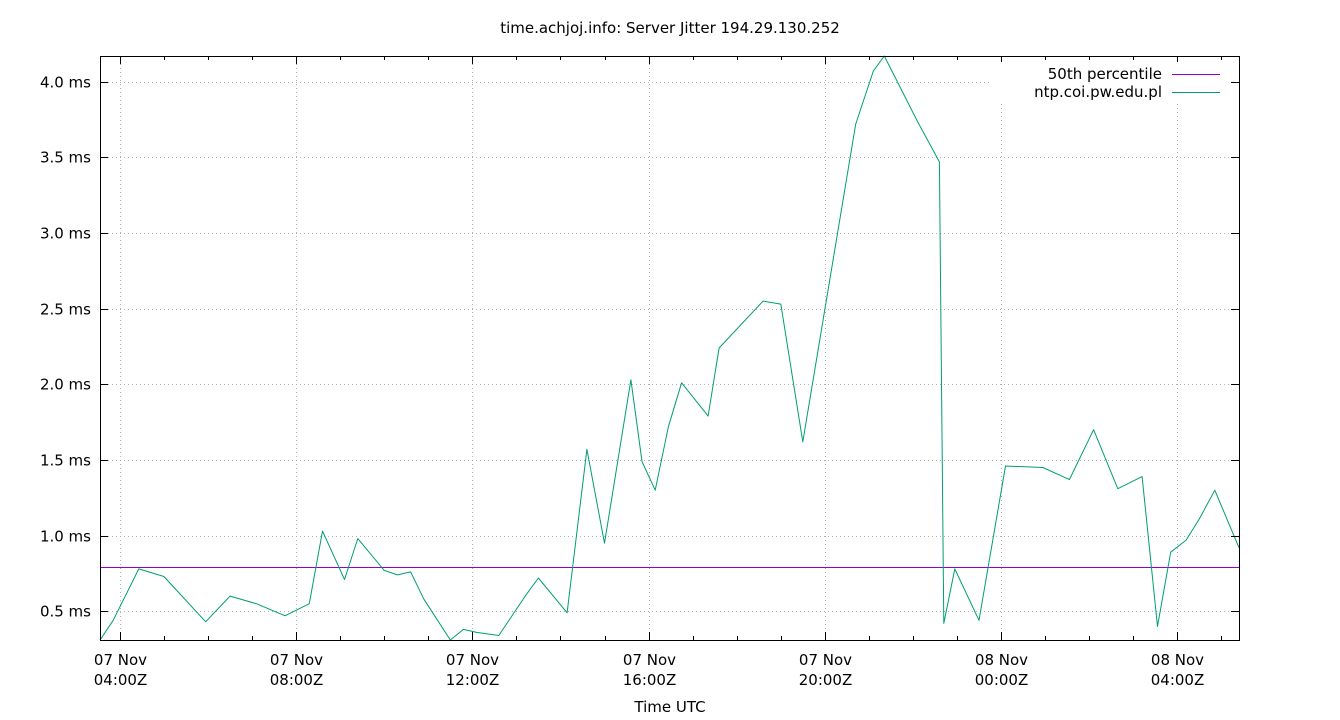 The width and height of the screenshot is (1340, 720). What do you see at coordinates (65, 385) in the screenshot?
I see `y-tick-label: 2.0 ms` at bounding box center [65, 385].